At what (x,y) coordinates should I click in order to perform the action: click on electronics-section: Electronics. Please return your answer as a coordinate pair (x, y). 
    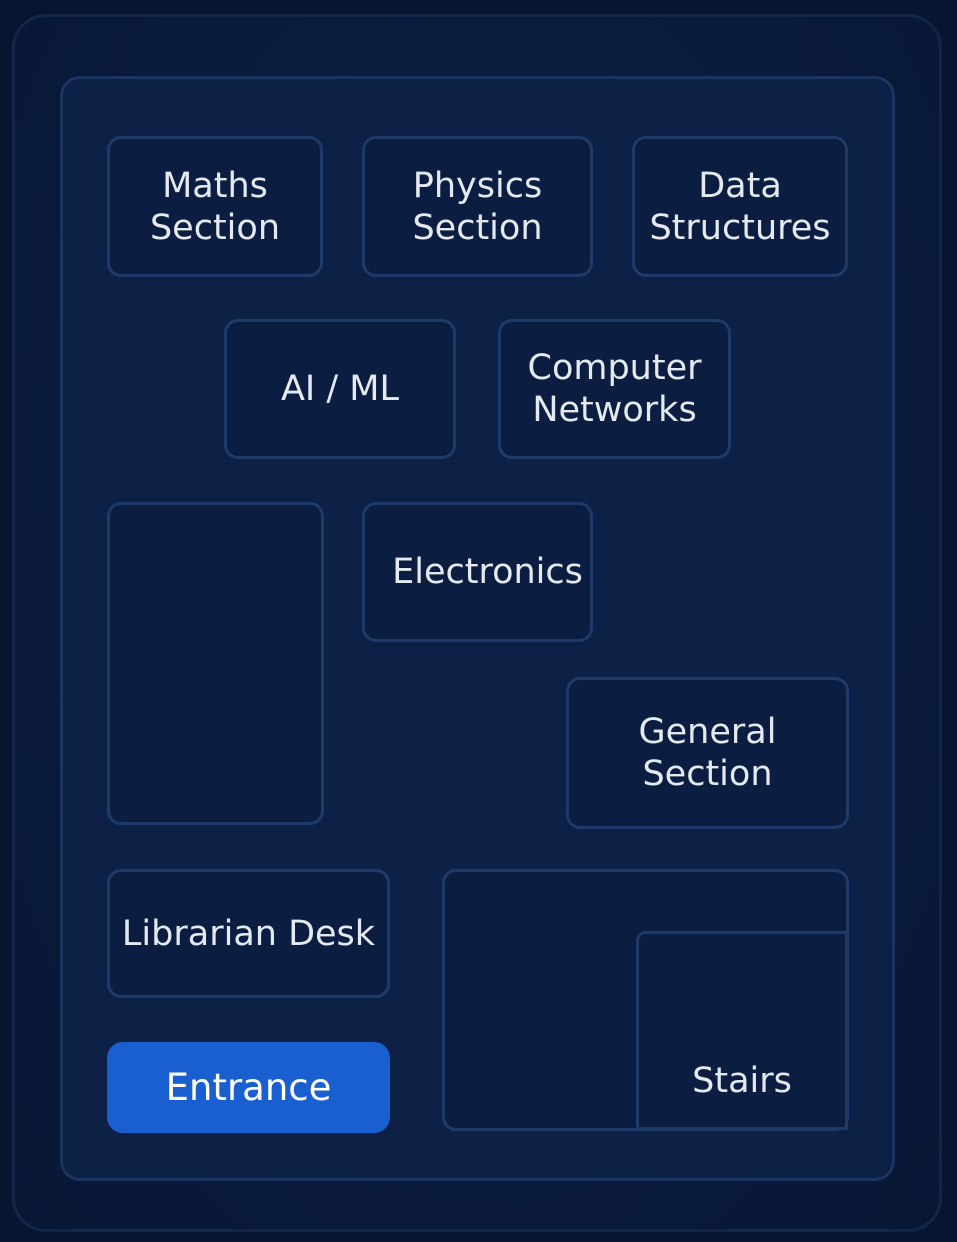
    Looking at the image, I should click on (477, 572).